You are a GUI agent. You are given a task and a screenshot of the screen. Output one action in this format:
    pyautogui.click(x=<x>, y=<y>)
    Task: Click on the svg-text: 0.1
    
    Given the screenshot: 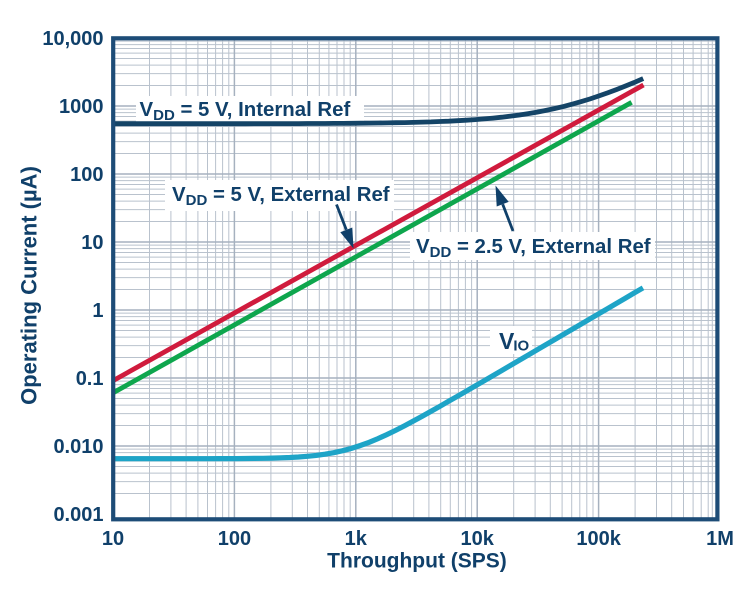 What is the action you would take?
    pyautogui.click(x=90, y=379)
    